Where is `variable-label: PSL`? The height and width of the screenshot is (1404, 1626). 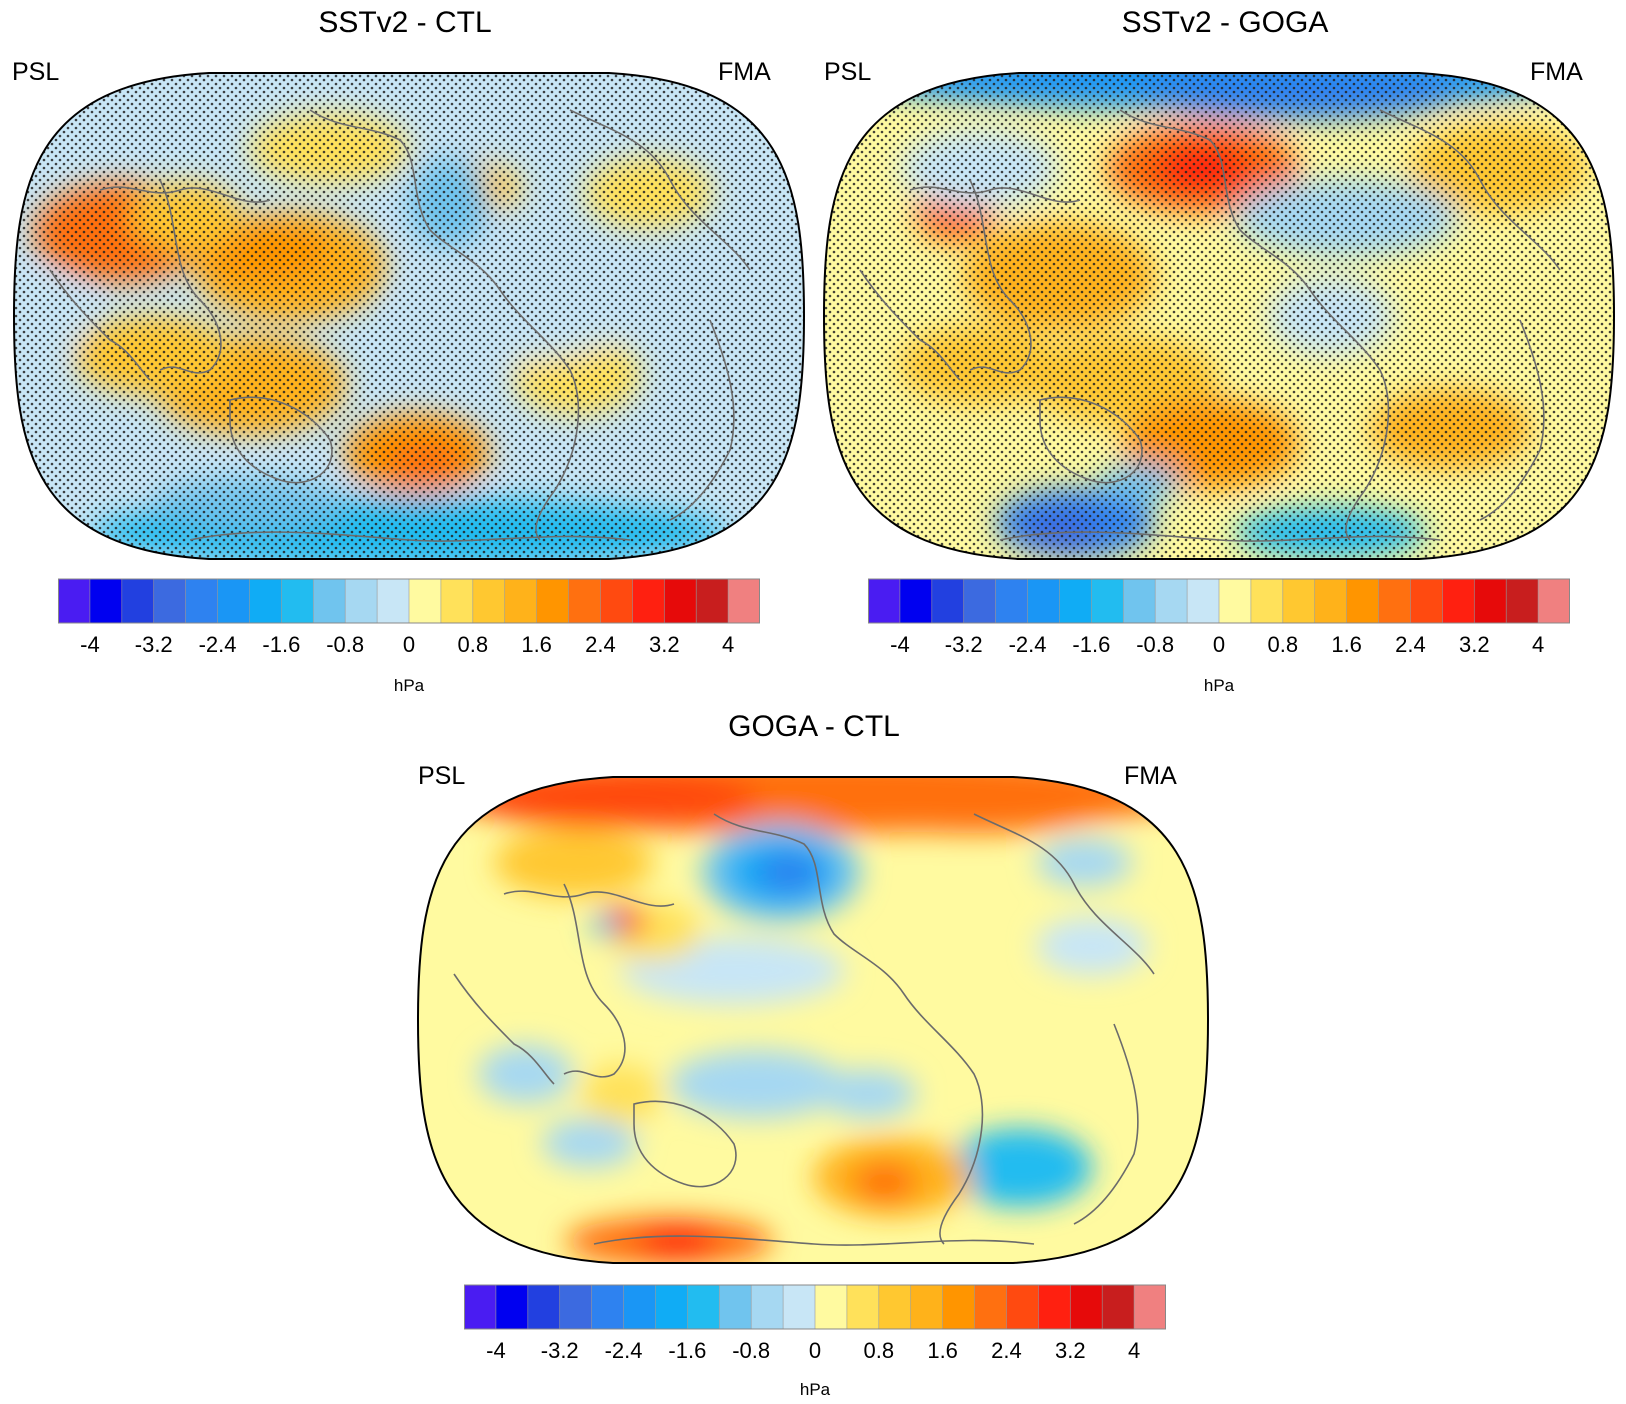 variable-label: PSL is located at coordinates (442, 776).